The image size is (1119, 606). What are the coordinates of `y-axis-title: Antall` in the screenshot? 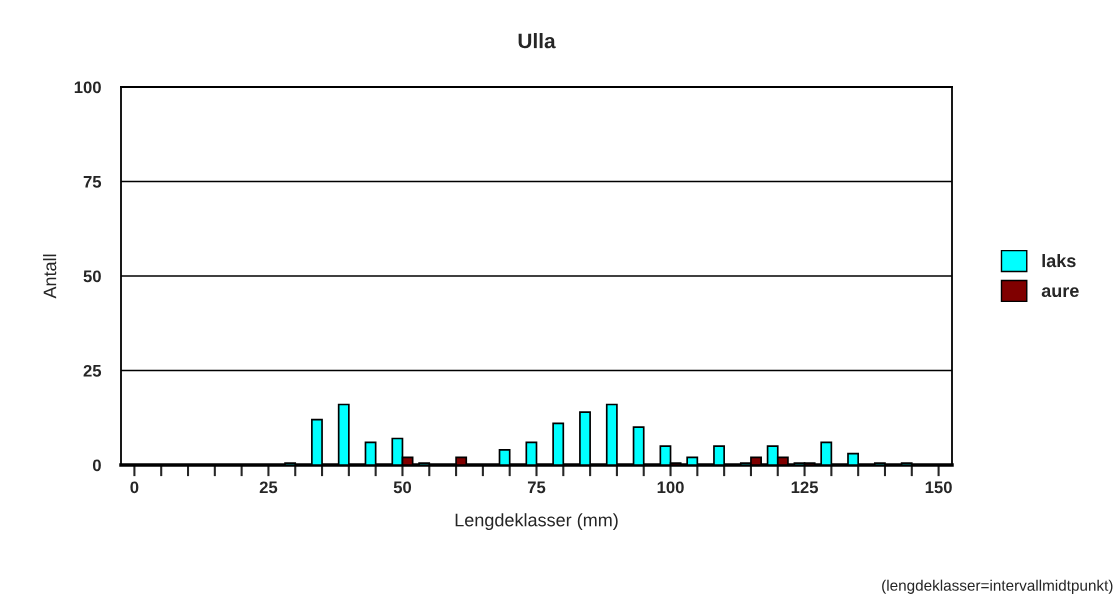 It's located at (50, 276).